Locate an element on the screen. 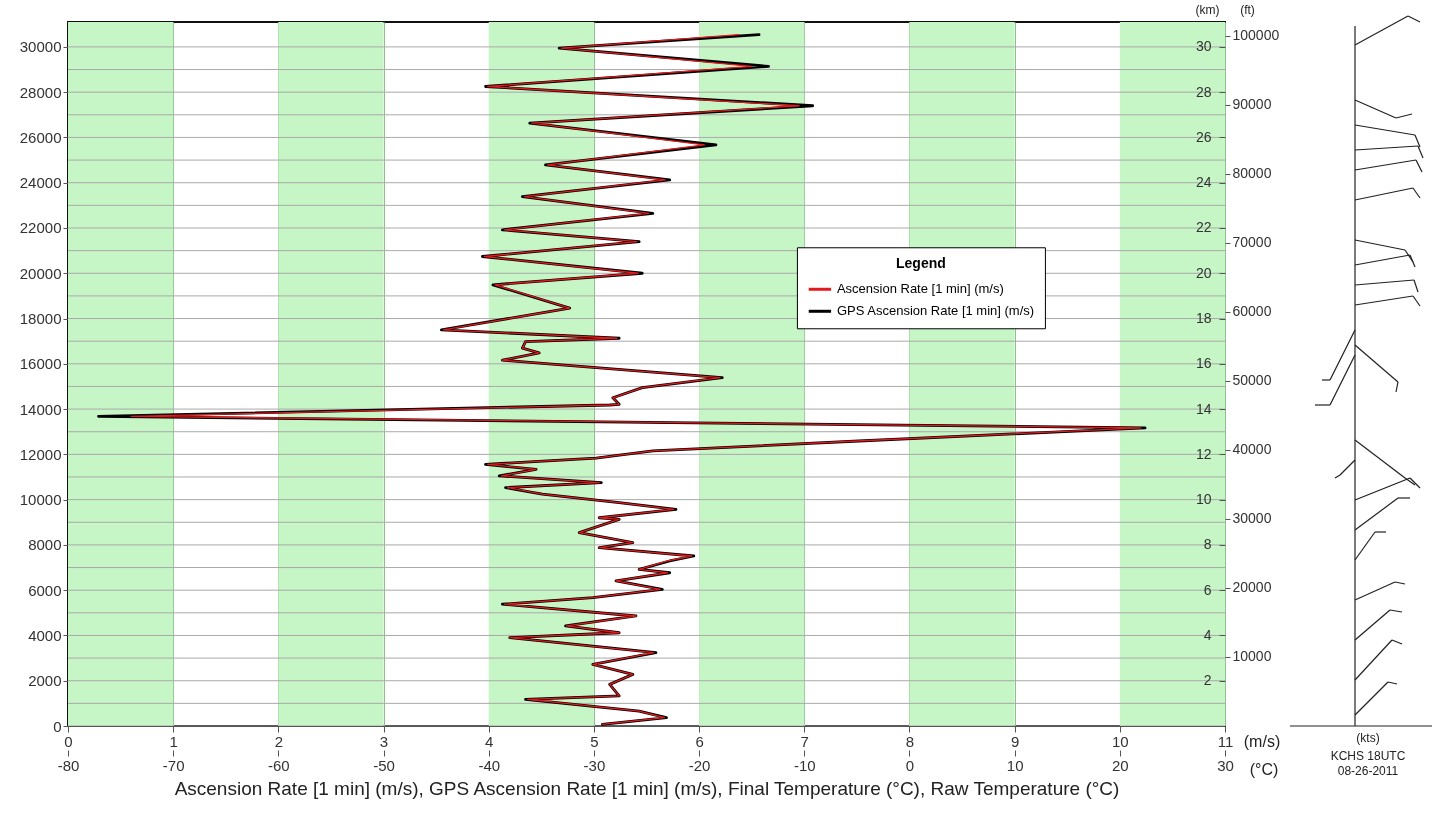 Image resolution: width=1432 pixels, height=819 pixels. y-tick-label: 0 is located at coordinates (57, 726).